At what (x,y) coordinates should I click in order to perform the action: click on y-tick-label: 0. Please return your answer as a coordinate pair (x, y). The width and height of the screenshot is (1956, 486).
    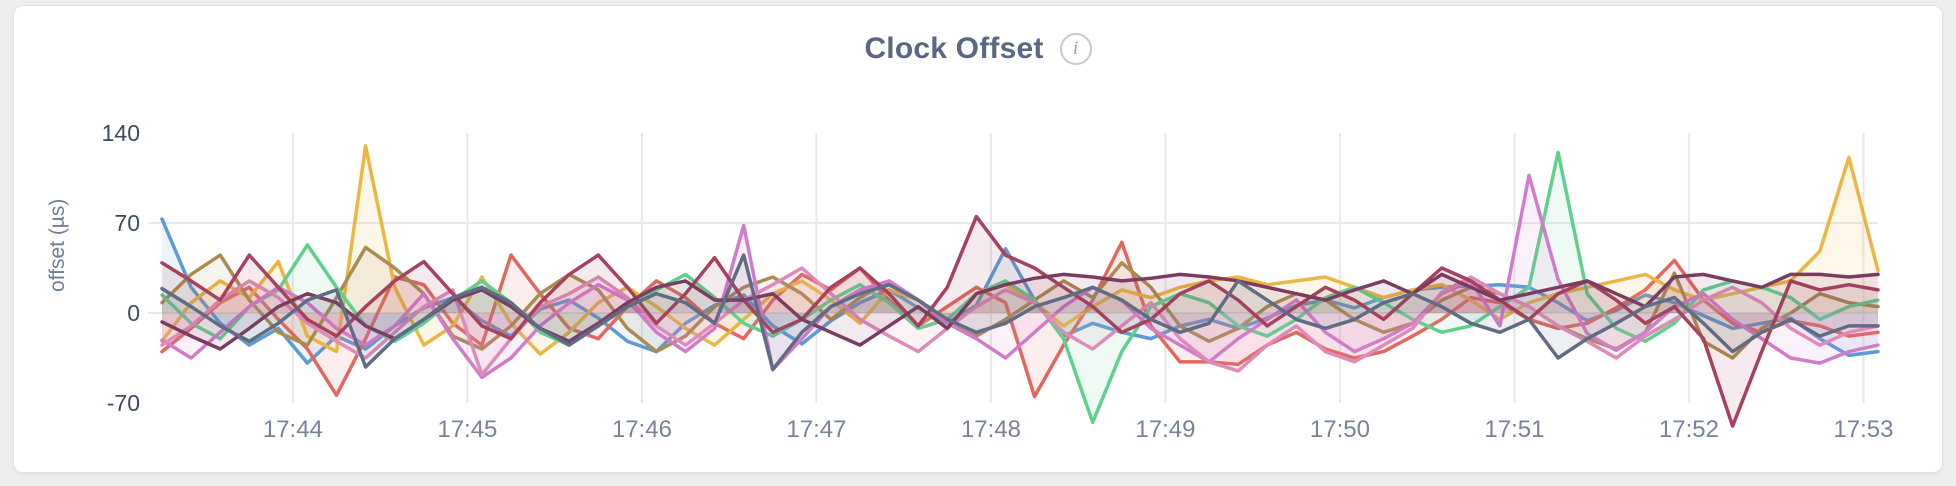
    Looking at the image, I should click on (133, 313).